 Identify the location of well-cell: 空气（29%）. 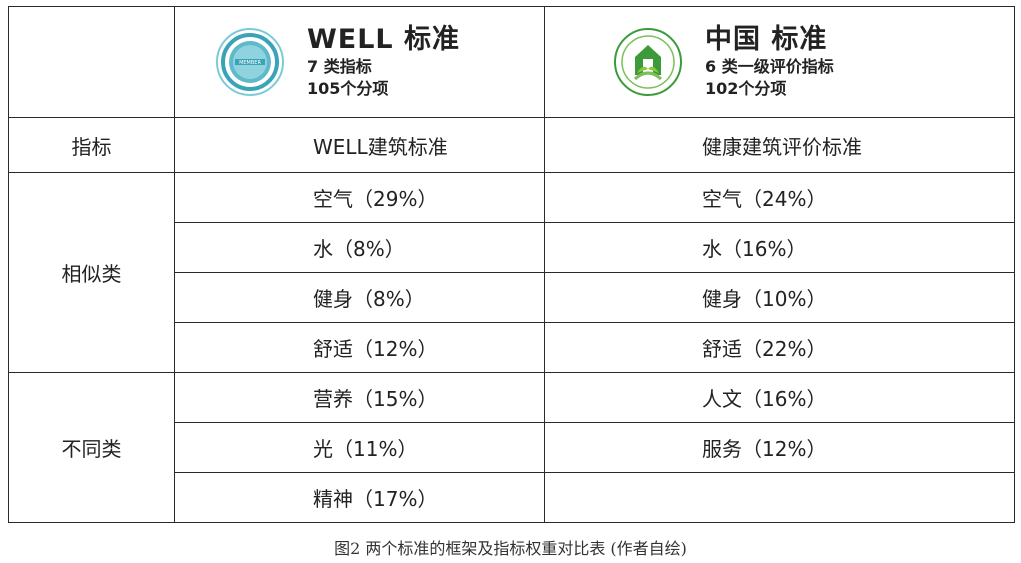
(359, 197).